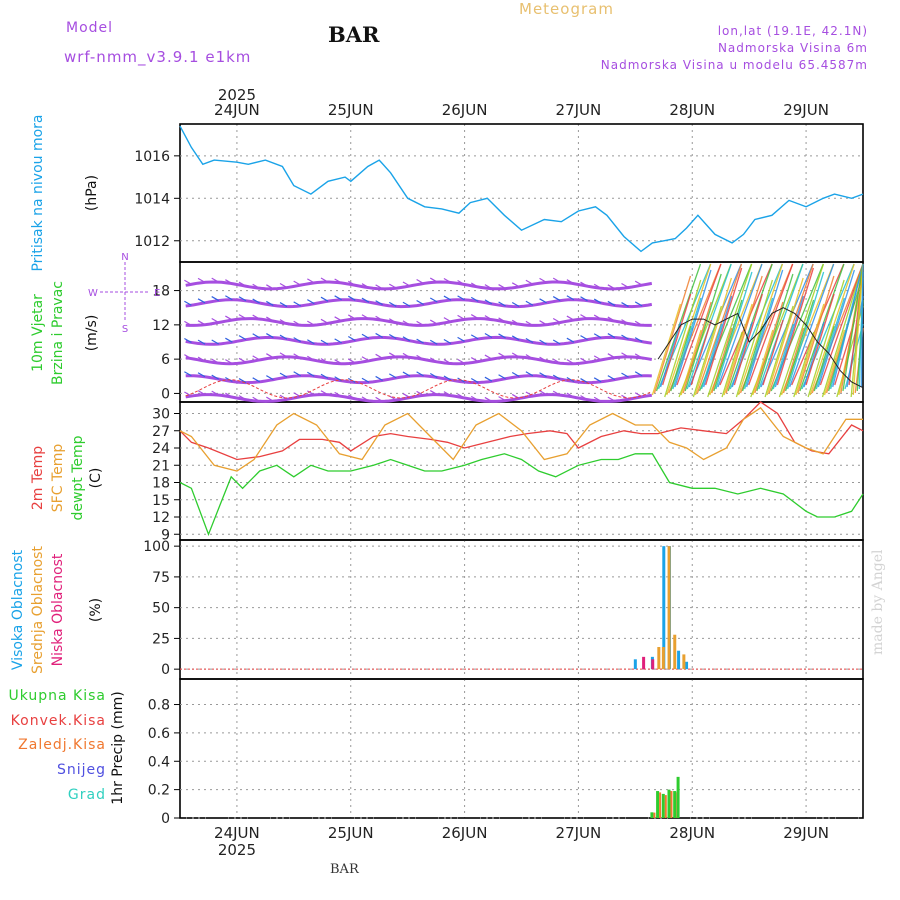 The height and width of the screenshot is (900, 900). Describe the element at coordinates (351, 833) in the screenshot. I see `bottom-day-label: 25JUN` at that location.